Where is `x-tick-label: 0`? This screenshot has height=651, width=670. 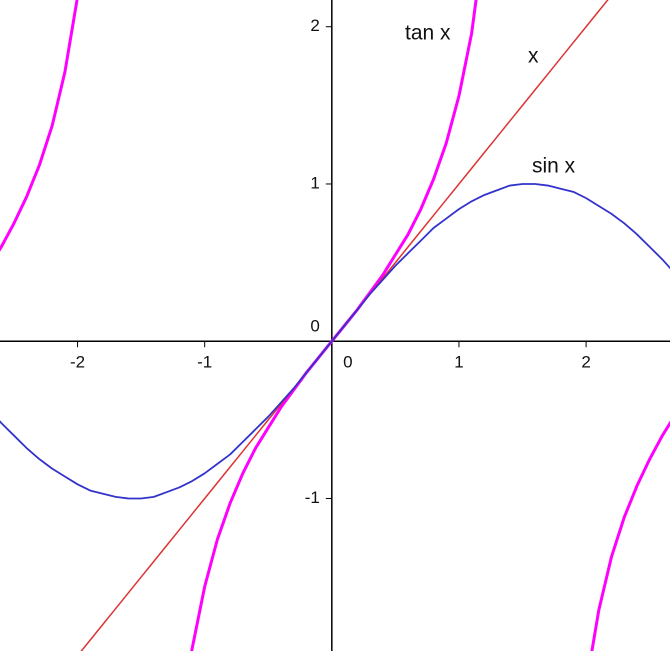
x-tick-label: 0 is located at coordinates (347, 362).